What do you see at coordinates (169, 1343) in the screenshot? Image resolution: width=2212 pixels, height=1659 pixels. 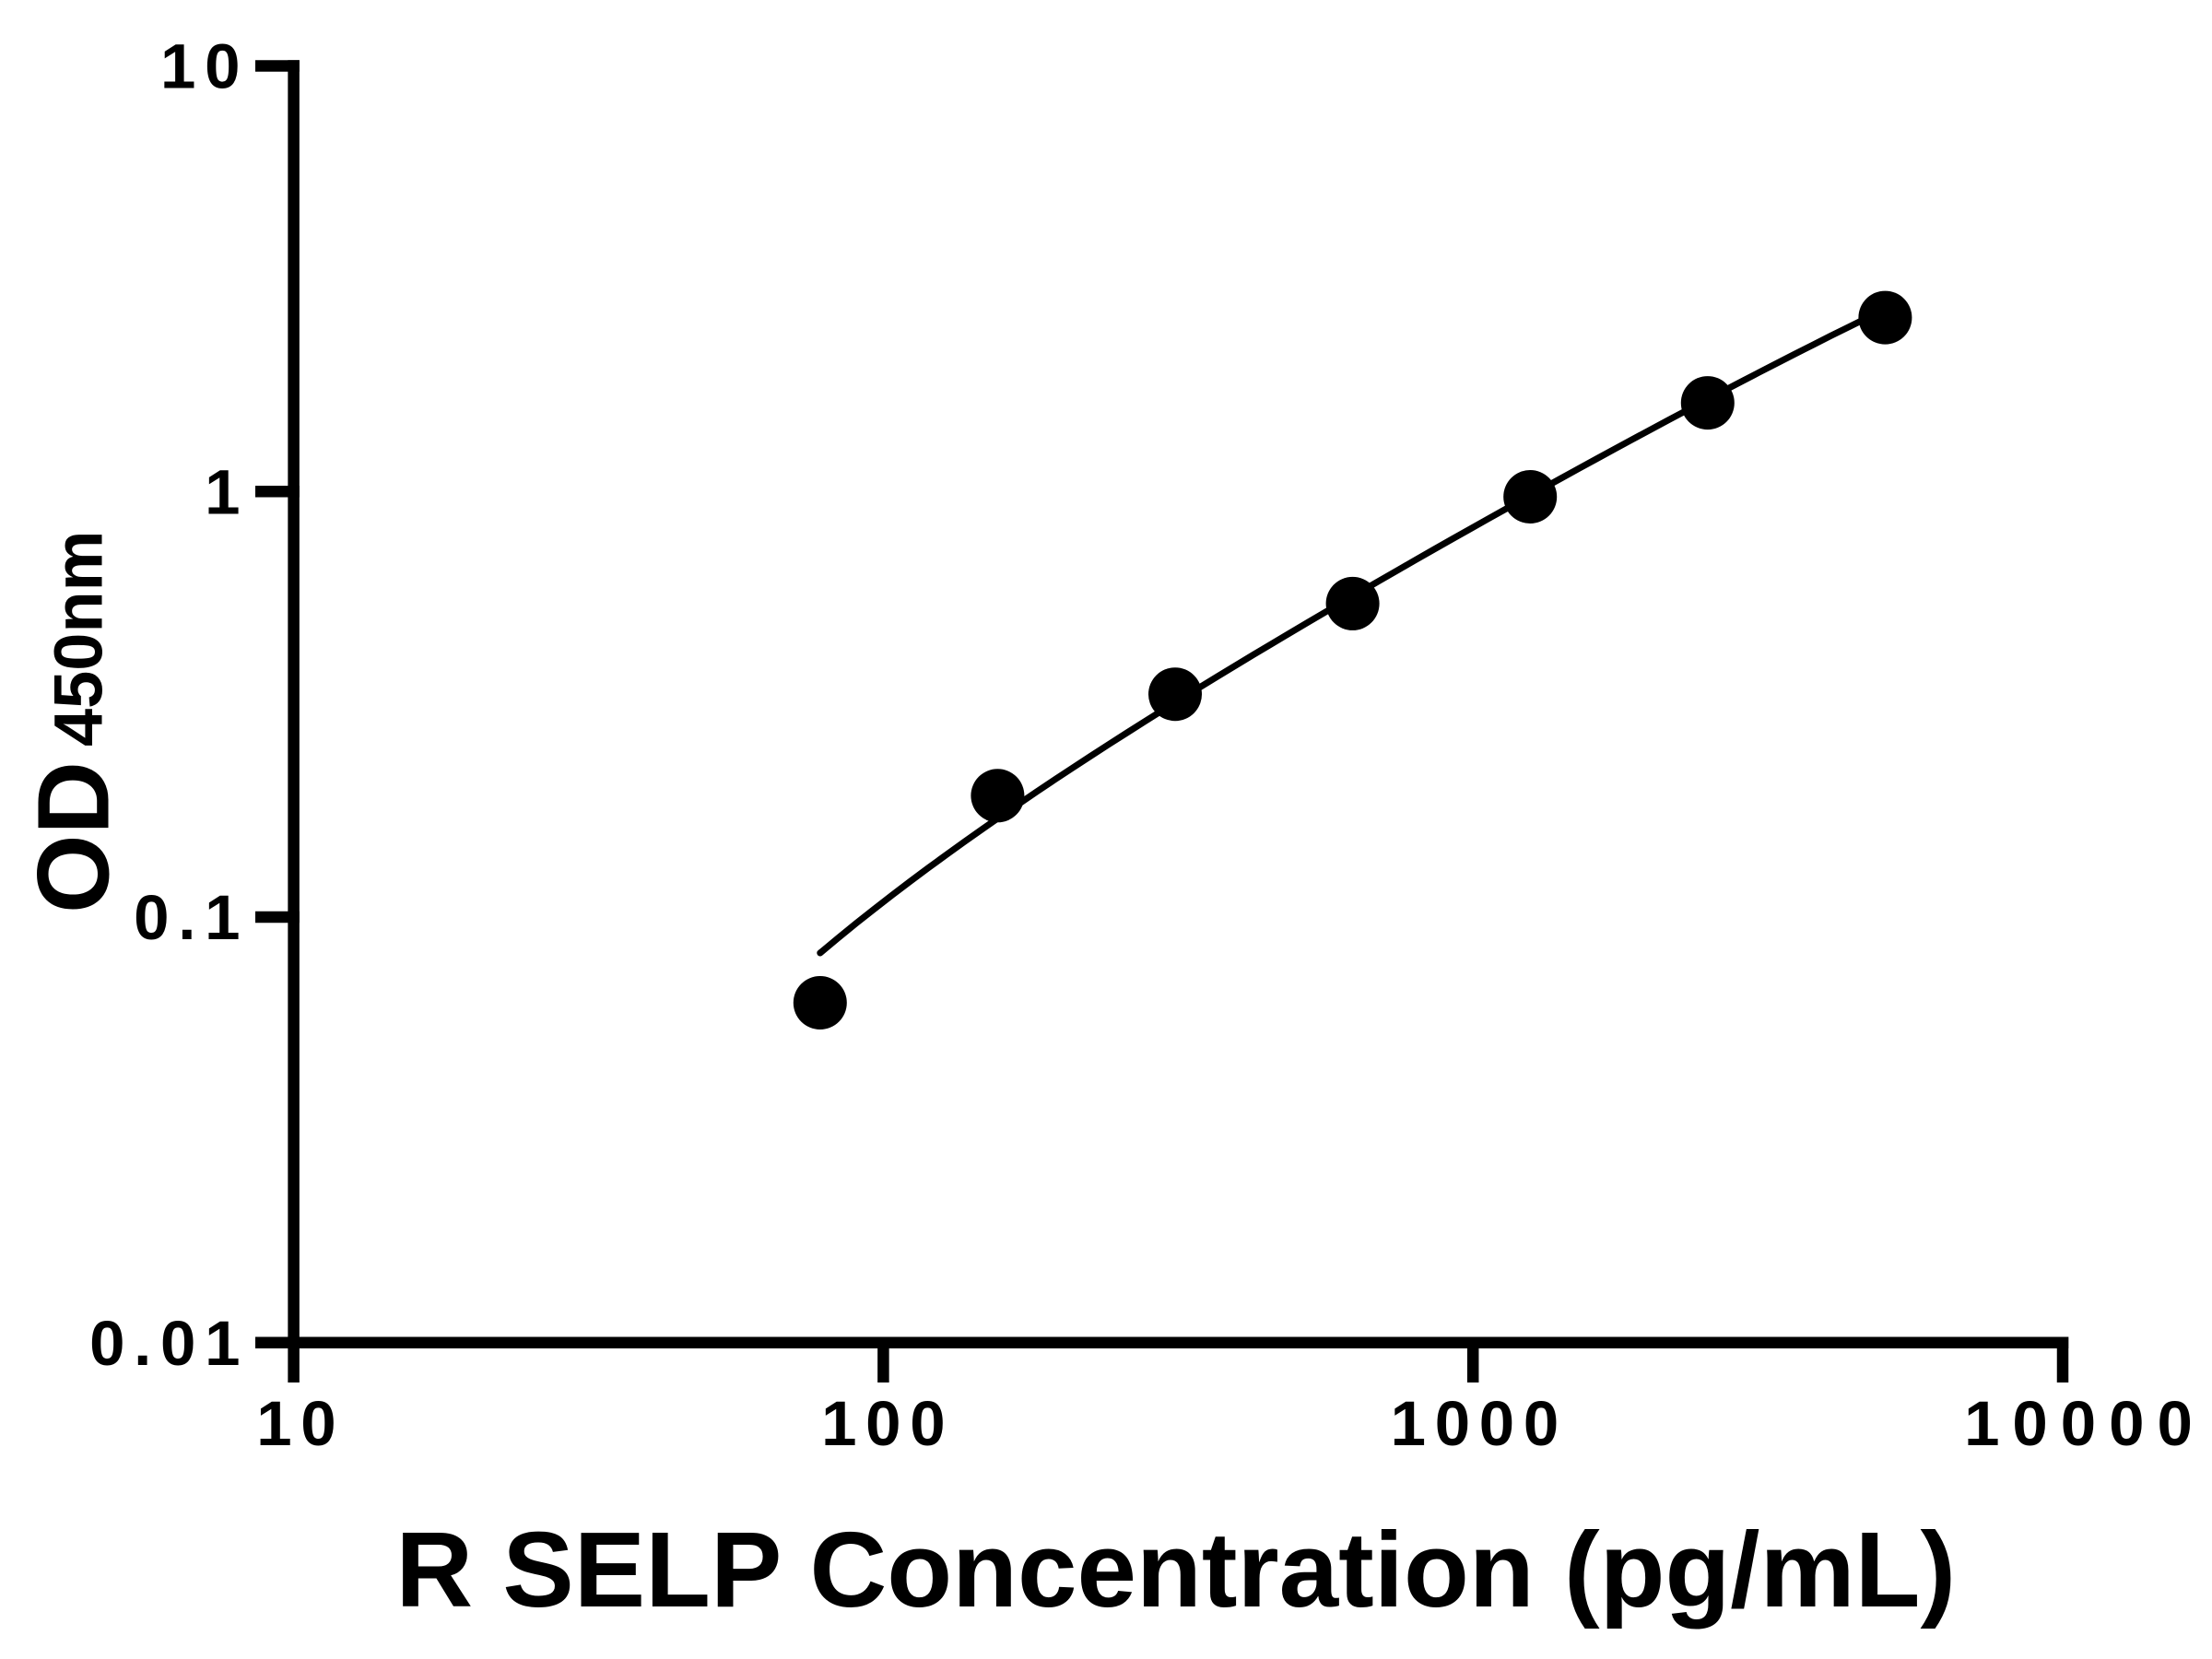 I see `svg-text: 0.01` at bounding box center [169, 1343].